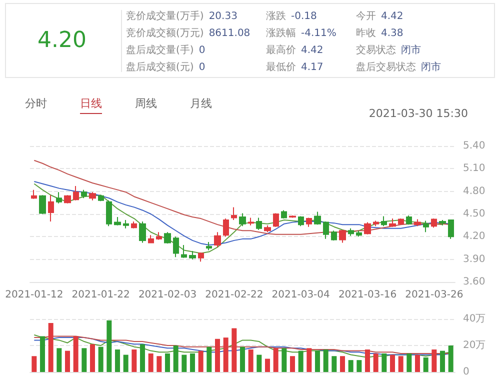  Describe the element at coordinates (281, 50) in the screenshot. I see `text: 最高价` at that location.